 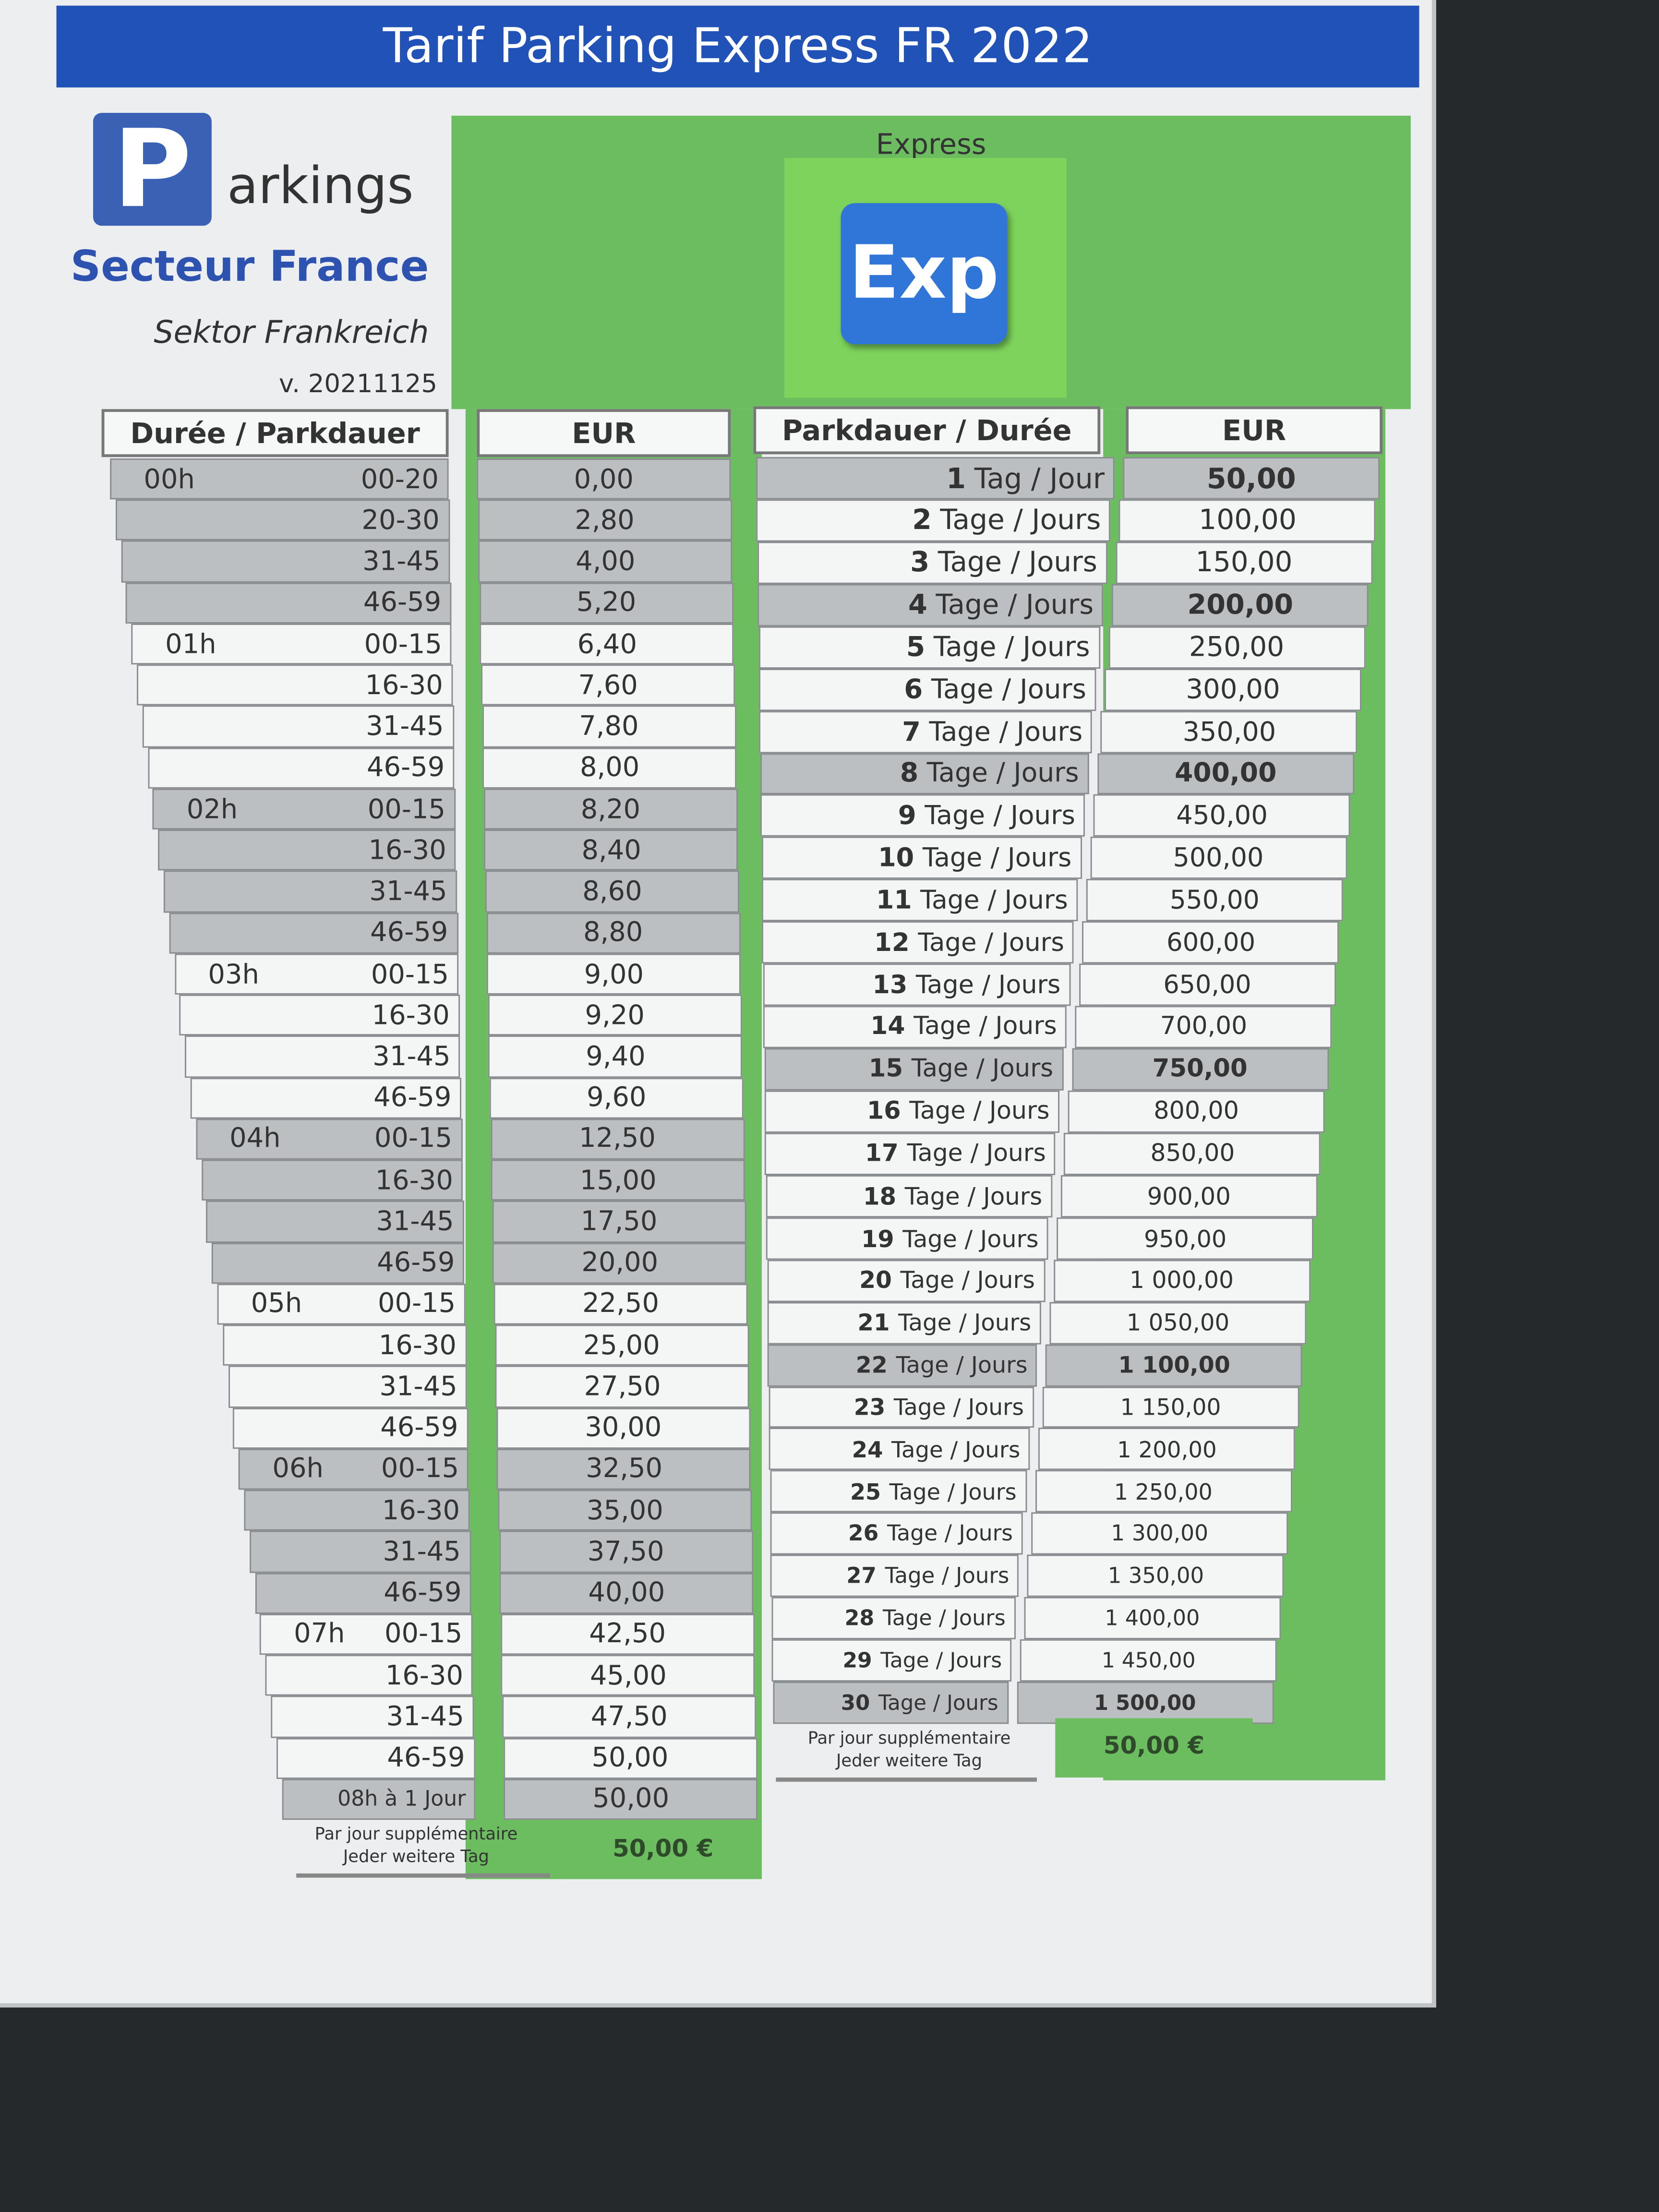 I want to click on days-number: 1, so click(x=956, y=478).